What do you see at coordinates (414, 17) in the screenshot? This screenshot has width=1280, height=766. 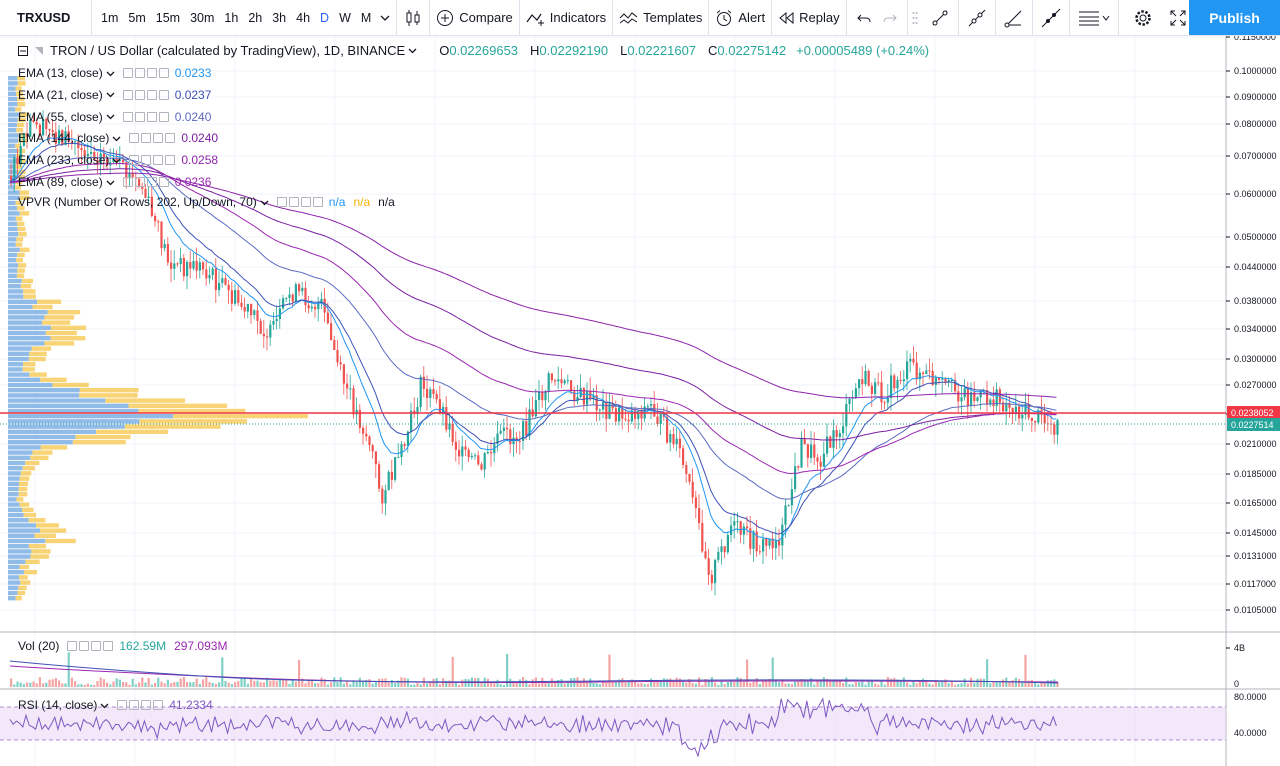 I see `chart-type-button` at bounding box center [414, 17].